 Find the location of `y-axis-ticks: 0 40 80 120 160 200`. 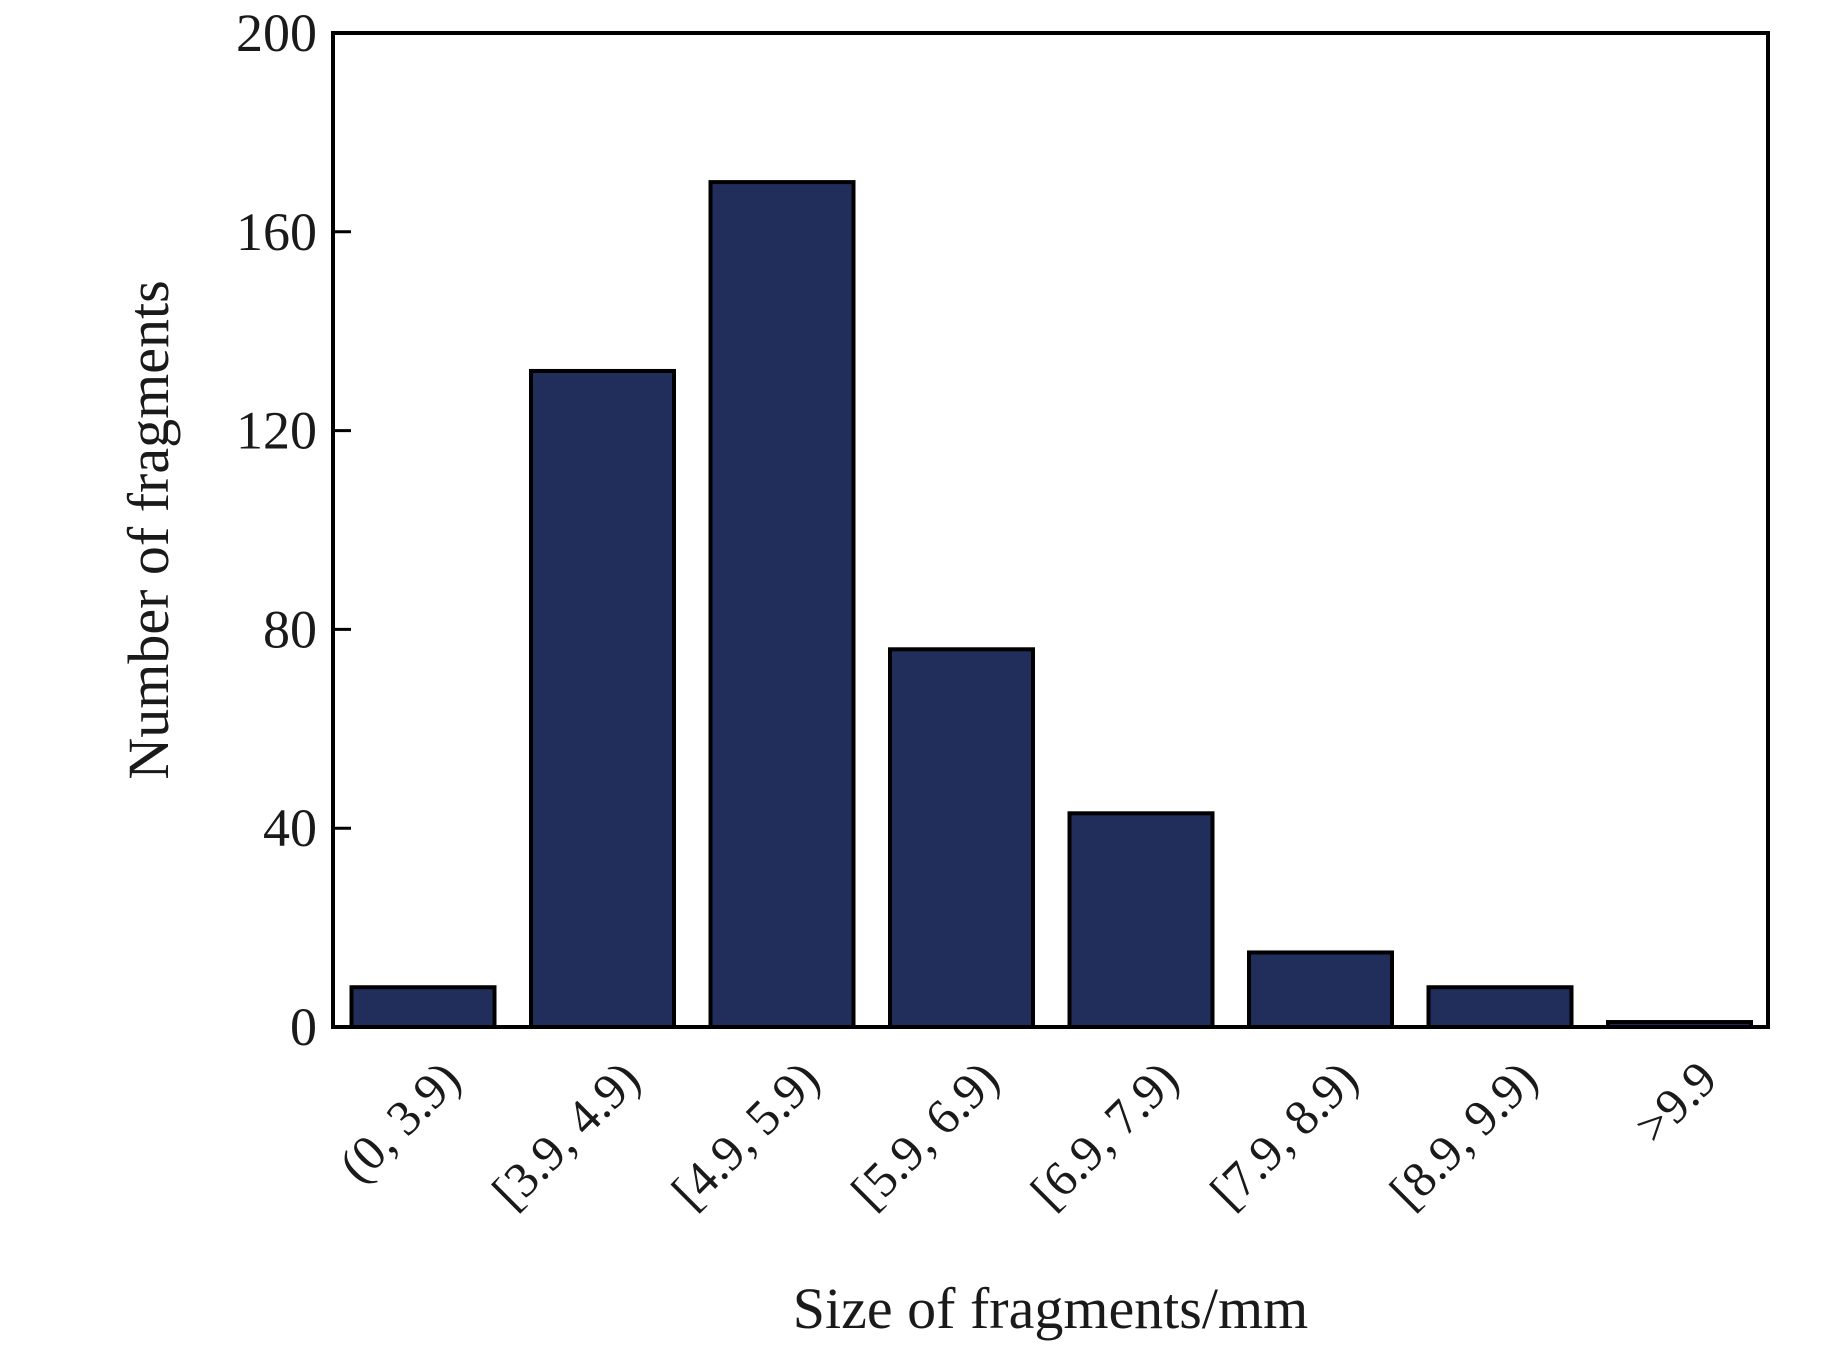

y-axis-ticks: 0 40 80 120 160 200 is located at coordinates (293, 530).